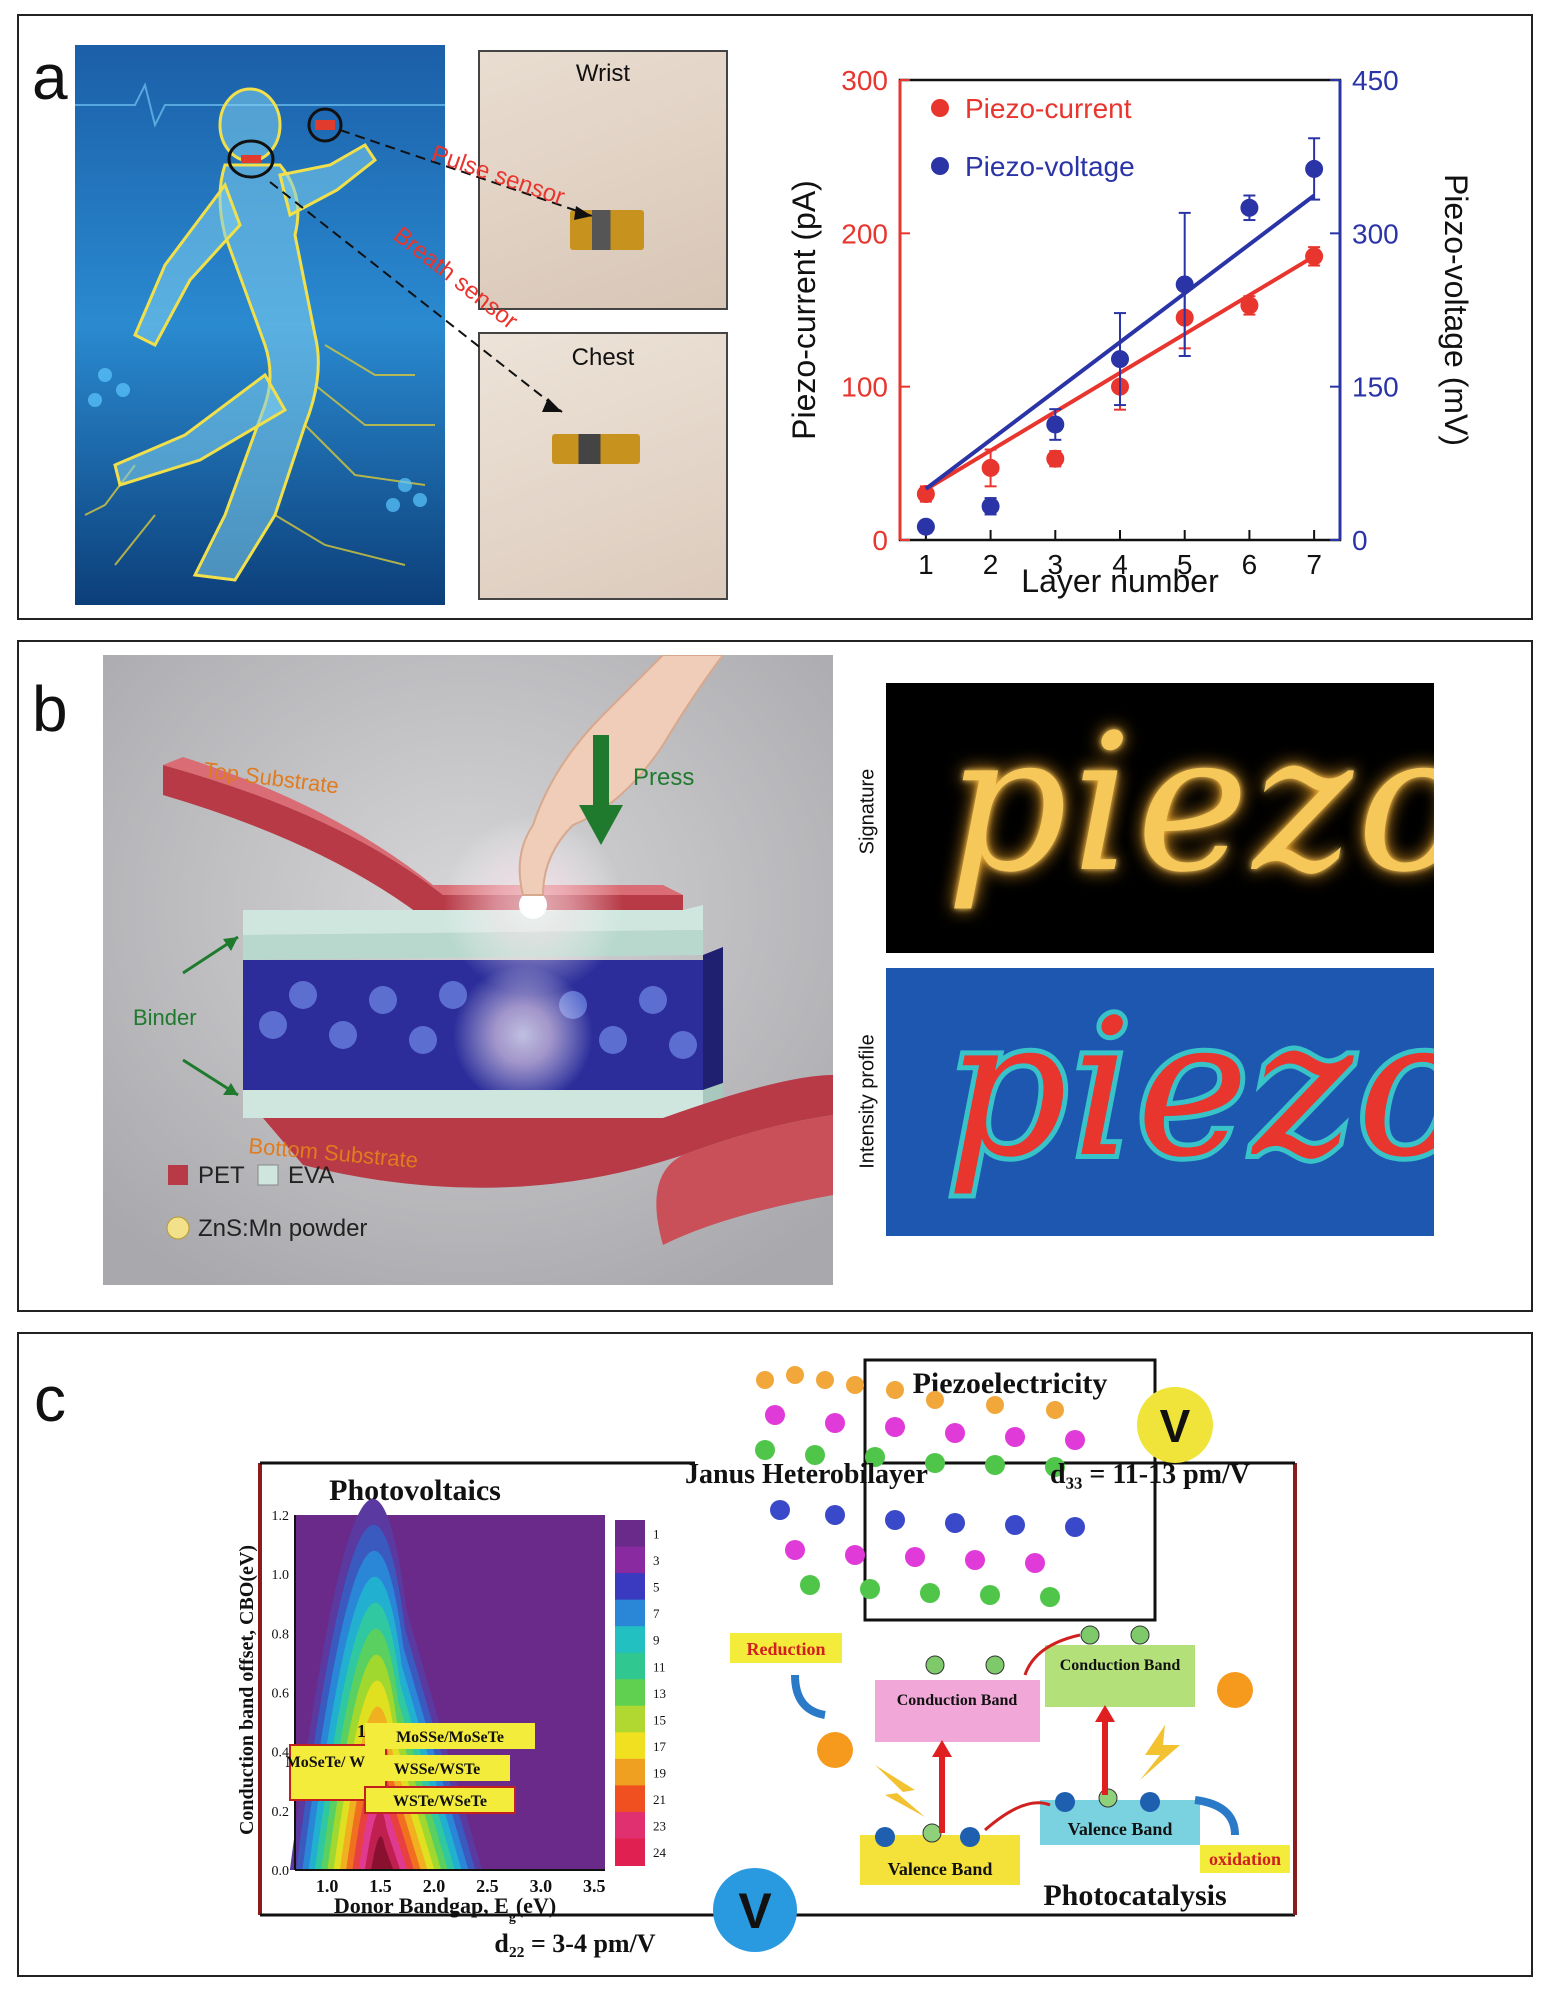  What do you see at coordinates (656, 1613) in the screenshot?
I see `colorbar-tick: 7` at bounding box center [656, 1613].